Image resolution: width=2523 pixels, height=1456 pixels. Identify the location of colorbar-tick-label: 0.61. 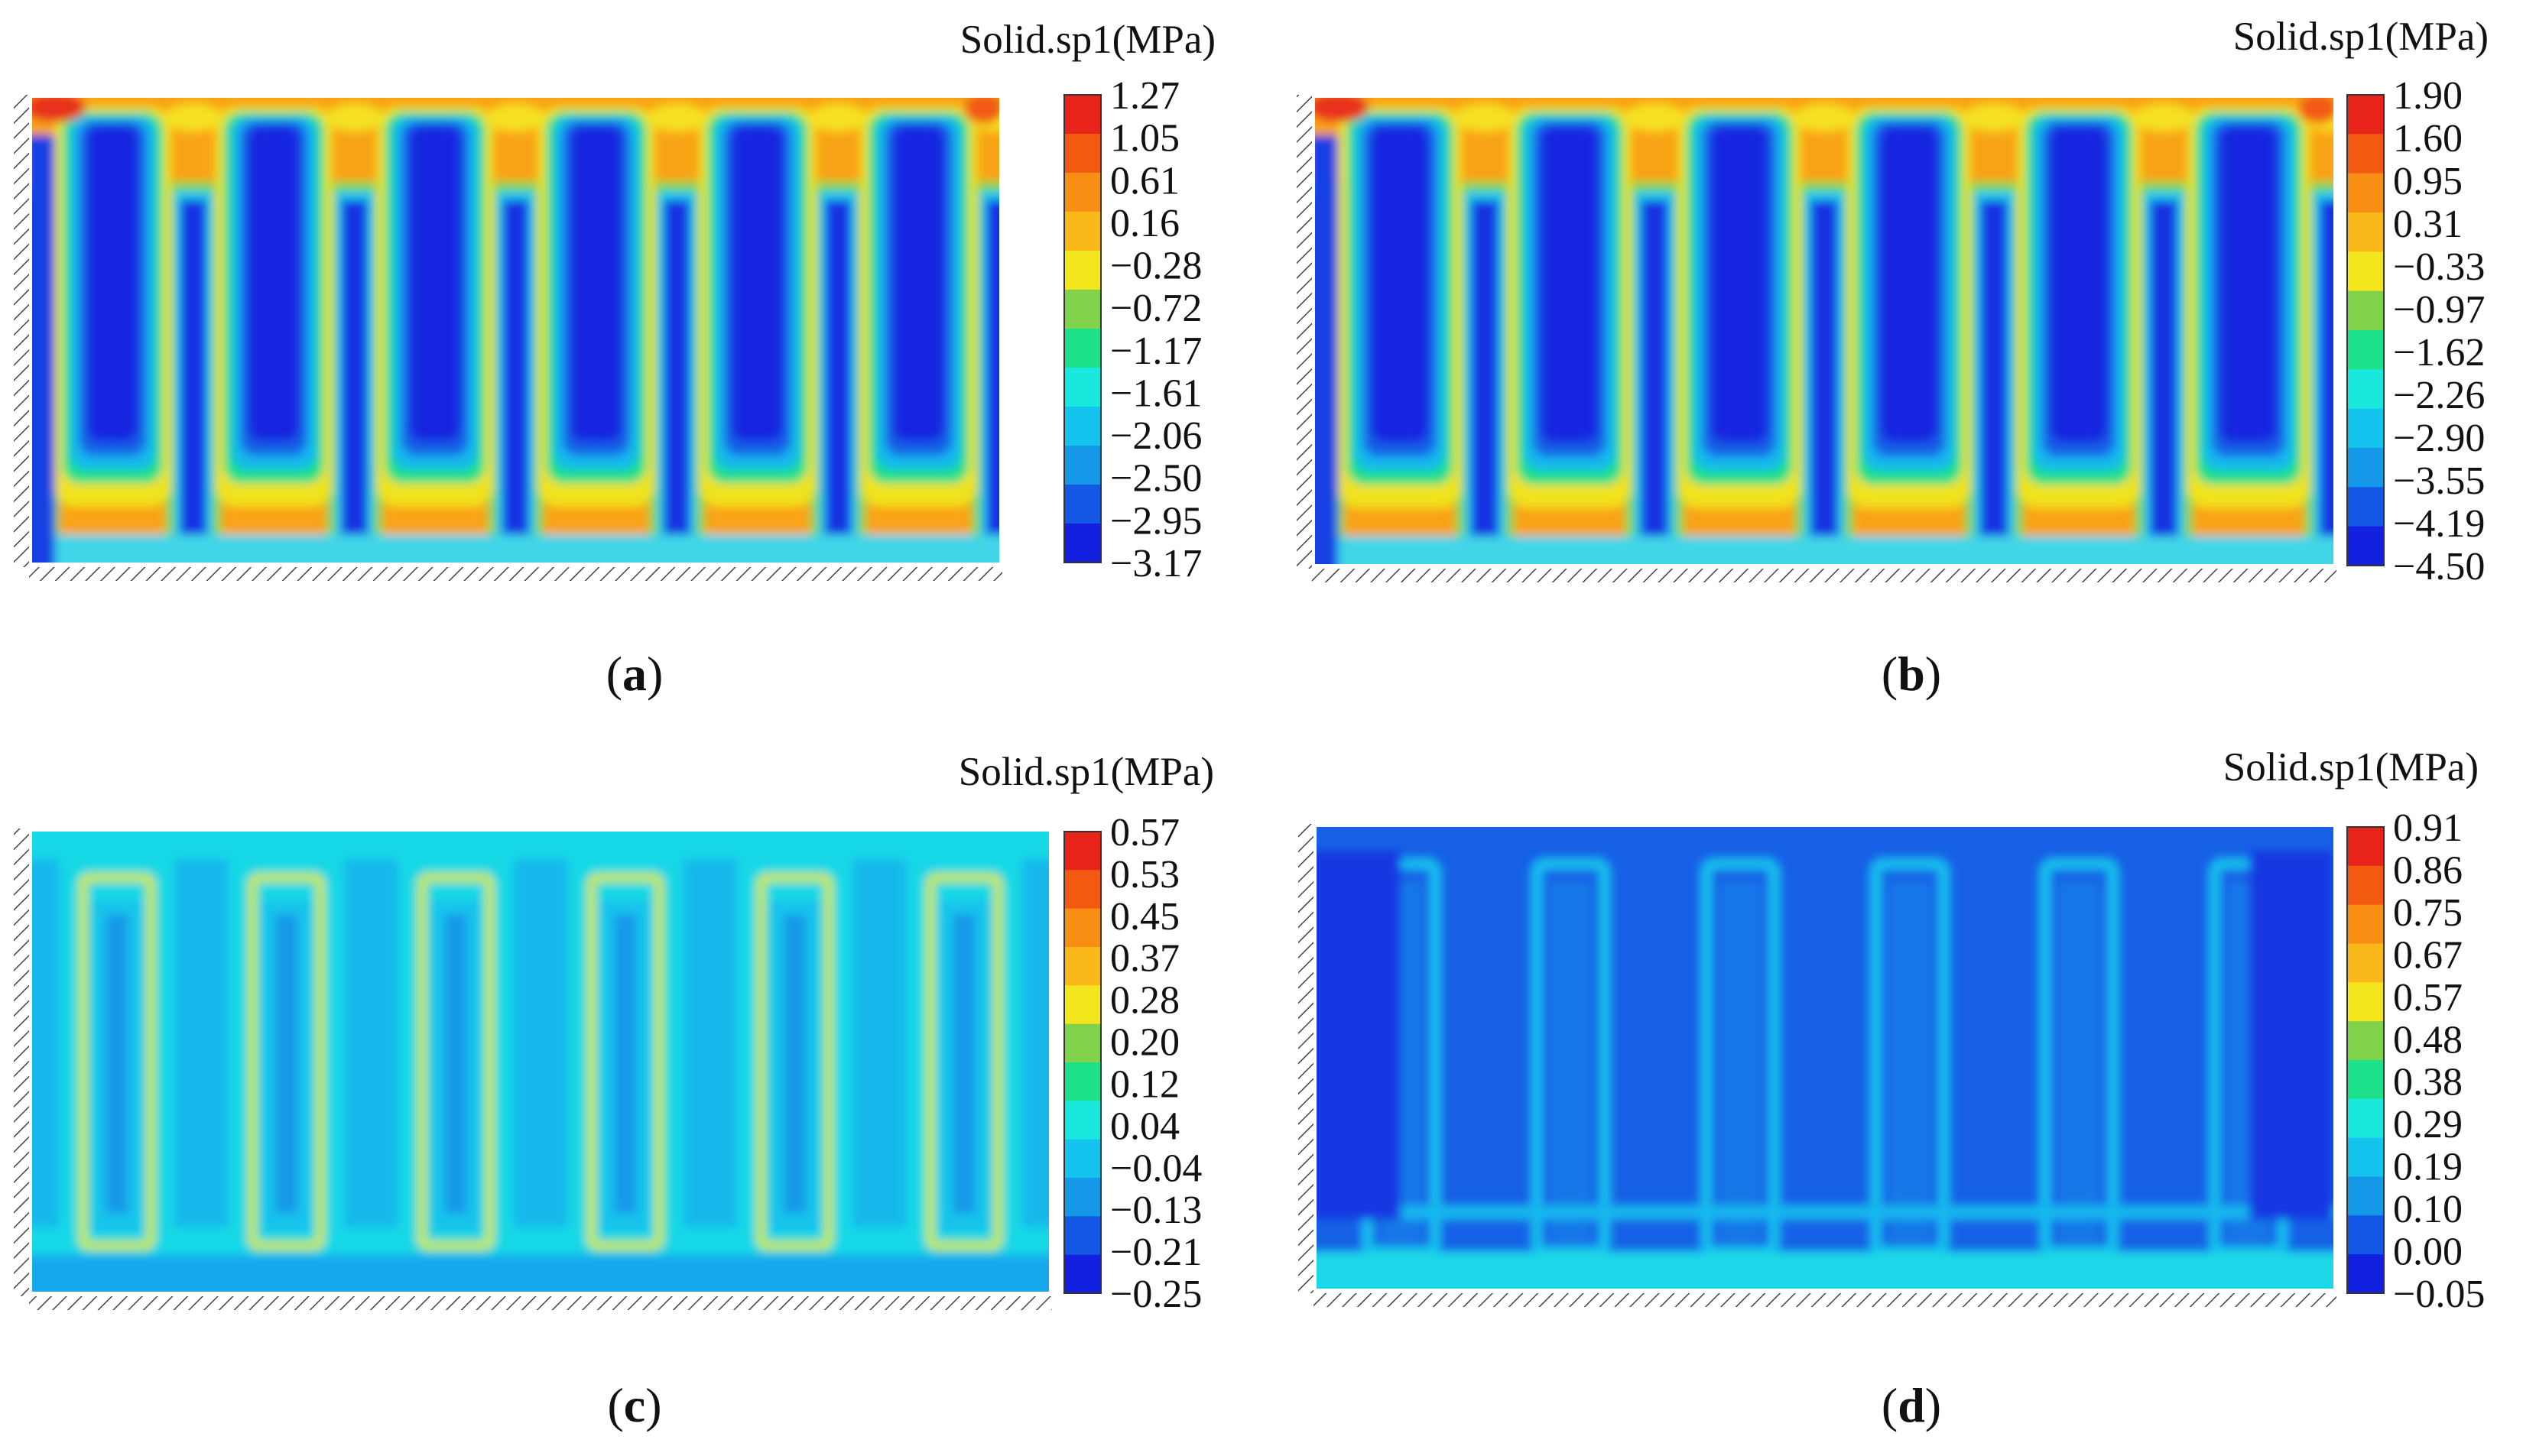
(1145, 181).